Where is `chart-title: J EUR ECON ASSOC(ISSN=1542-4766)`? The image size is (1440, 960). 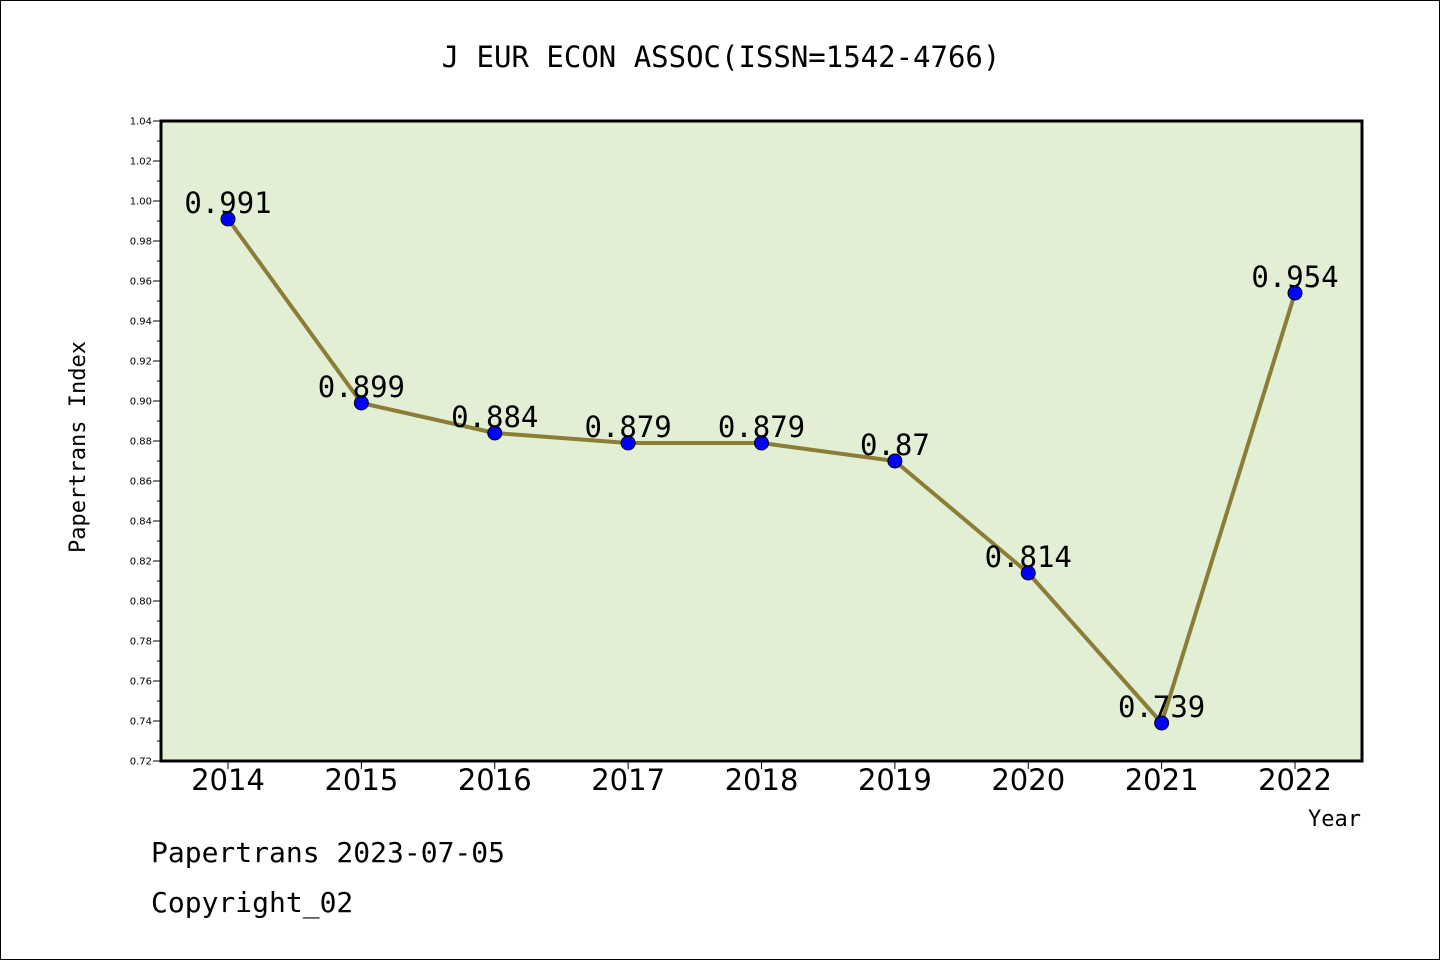 chart-title: J EUR ECON ASSOC(ISSN=1542-4766) is located at coordinates (721, 57).